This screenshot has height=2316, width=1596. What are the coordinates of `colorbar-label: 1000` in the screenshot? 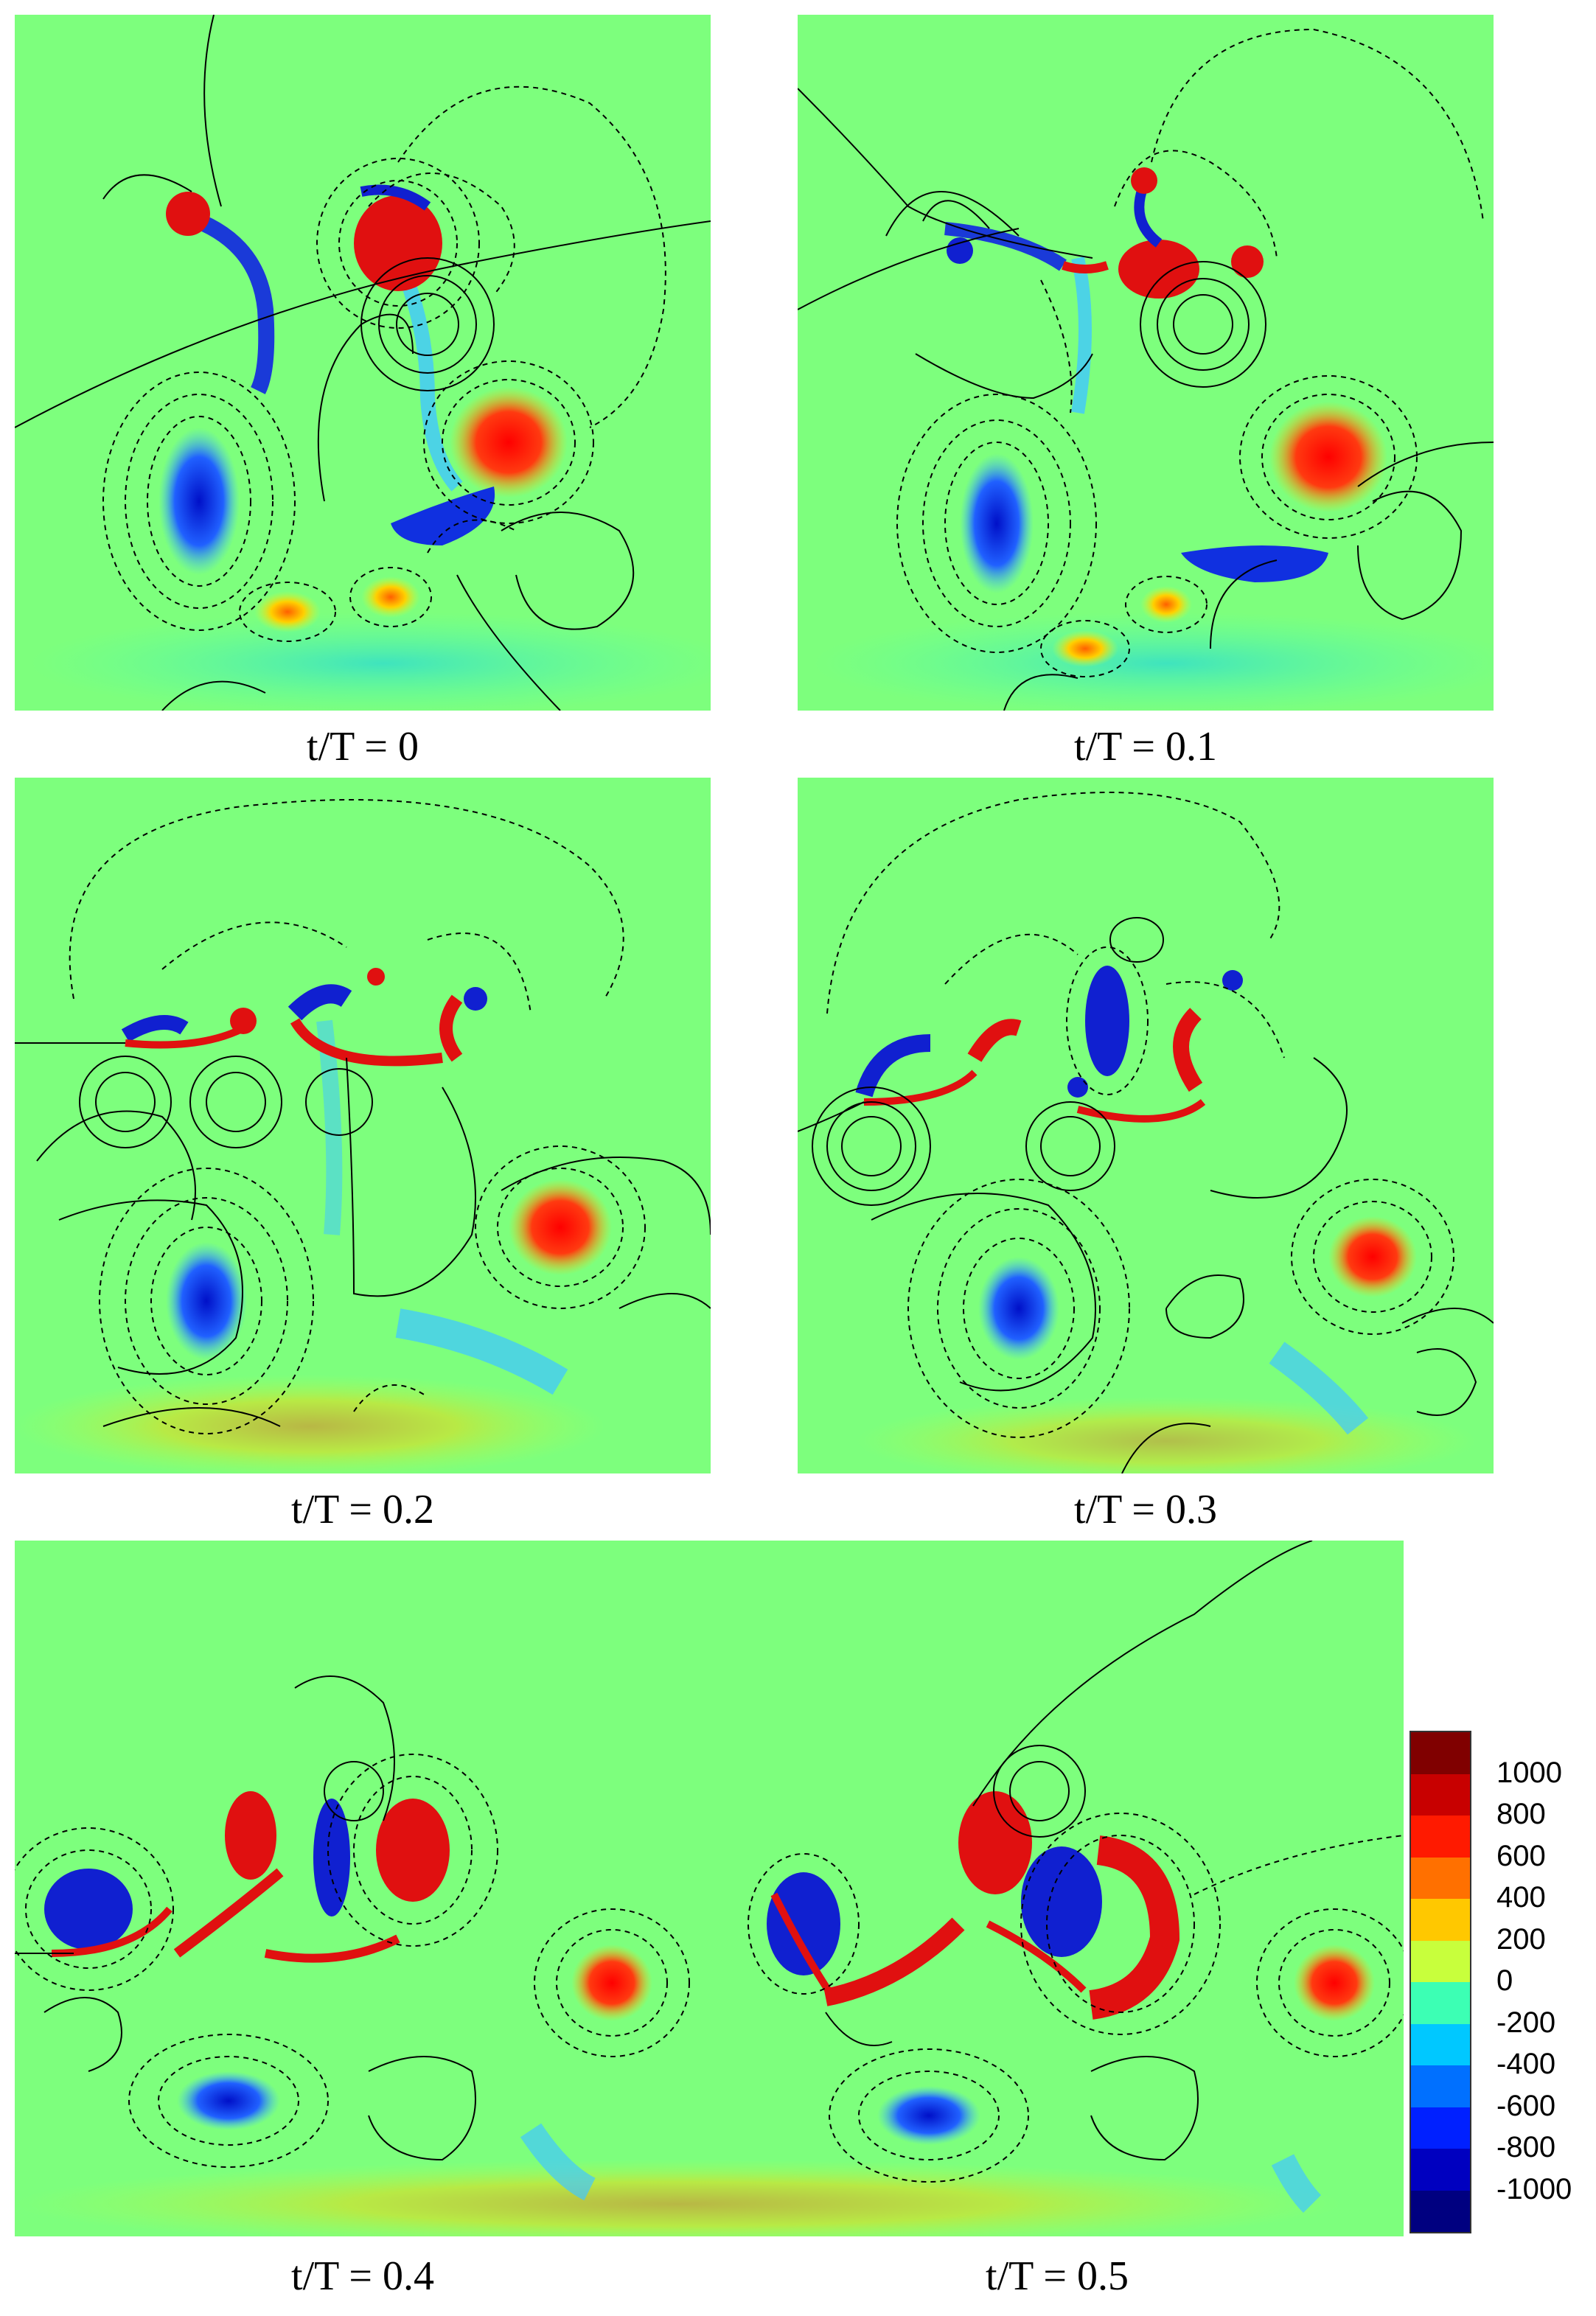 It's located at (1529, 1772).